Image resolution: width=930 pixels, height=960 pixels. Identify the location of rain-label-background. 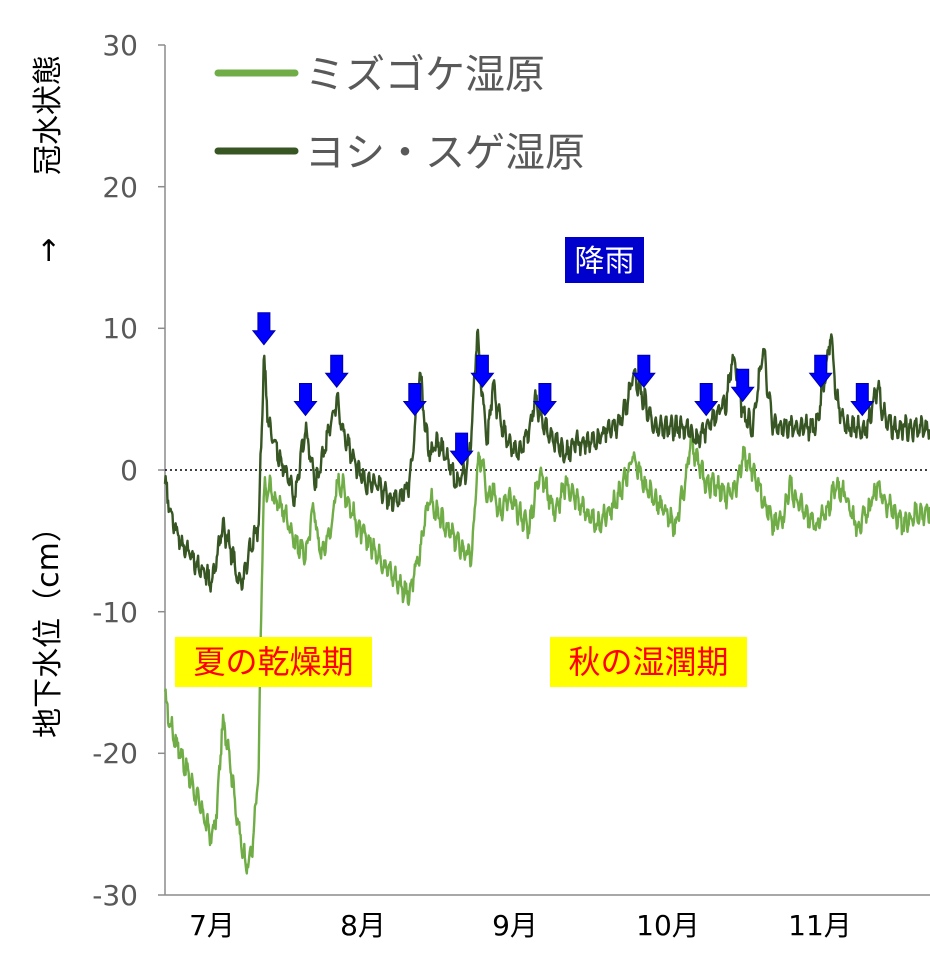
(604, 260).